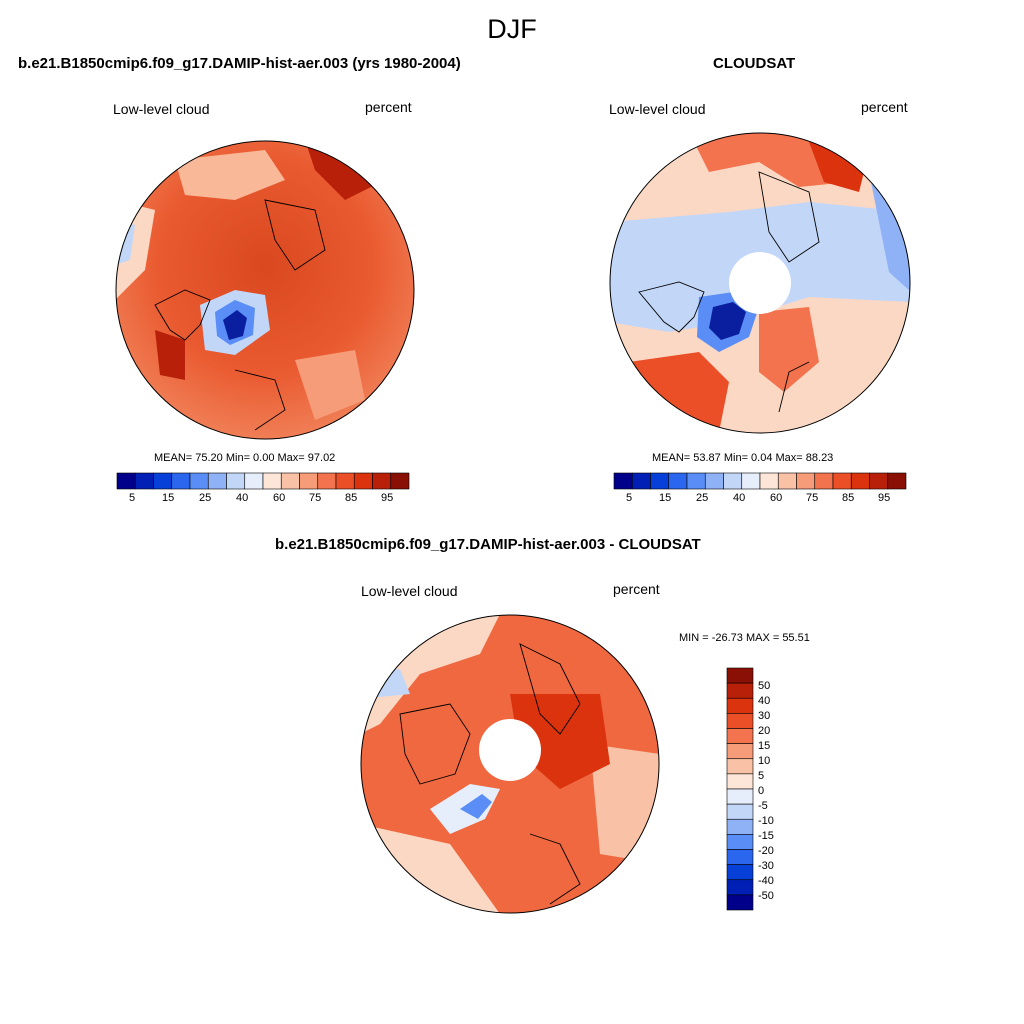 This screenshot has height=1024, width=1024. I want to click on colorbar-model, so click(263, 481).